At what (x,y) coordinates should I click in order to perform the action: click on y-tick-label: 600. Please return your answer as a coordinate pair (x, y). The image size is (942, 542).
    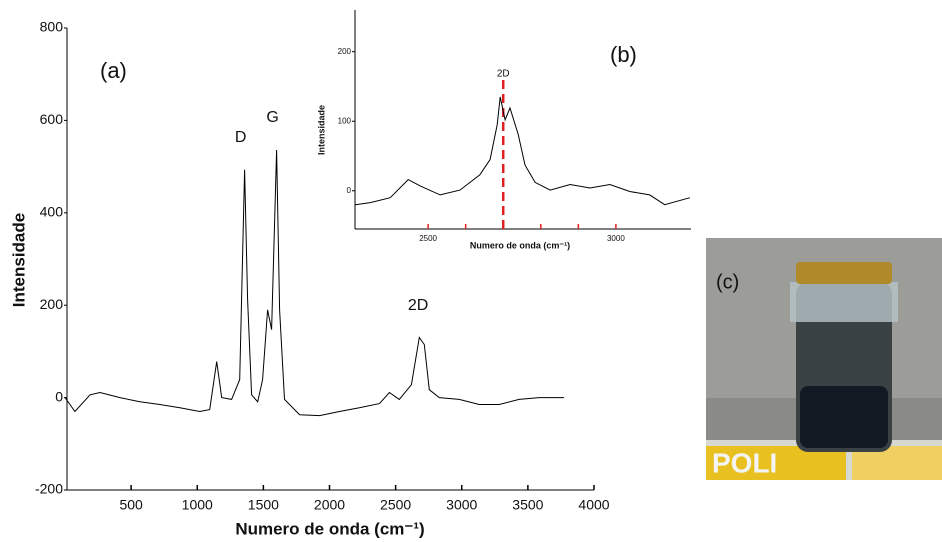
    Looking at the image, I should click on (52, 119).